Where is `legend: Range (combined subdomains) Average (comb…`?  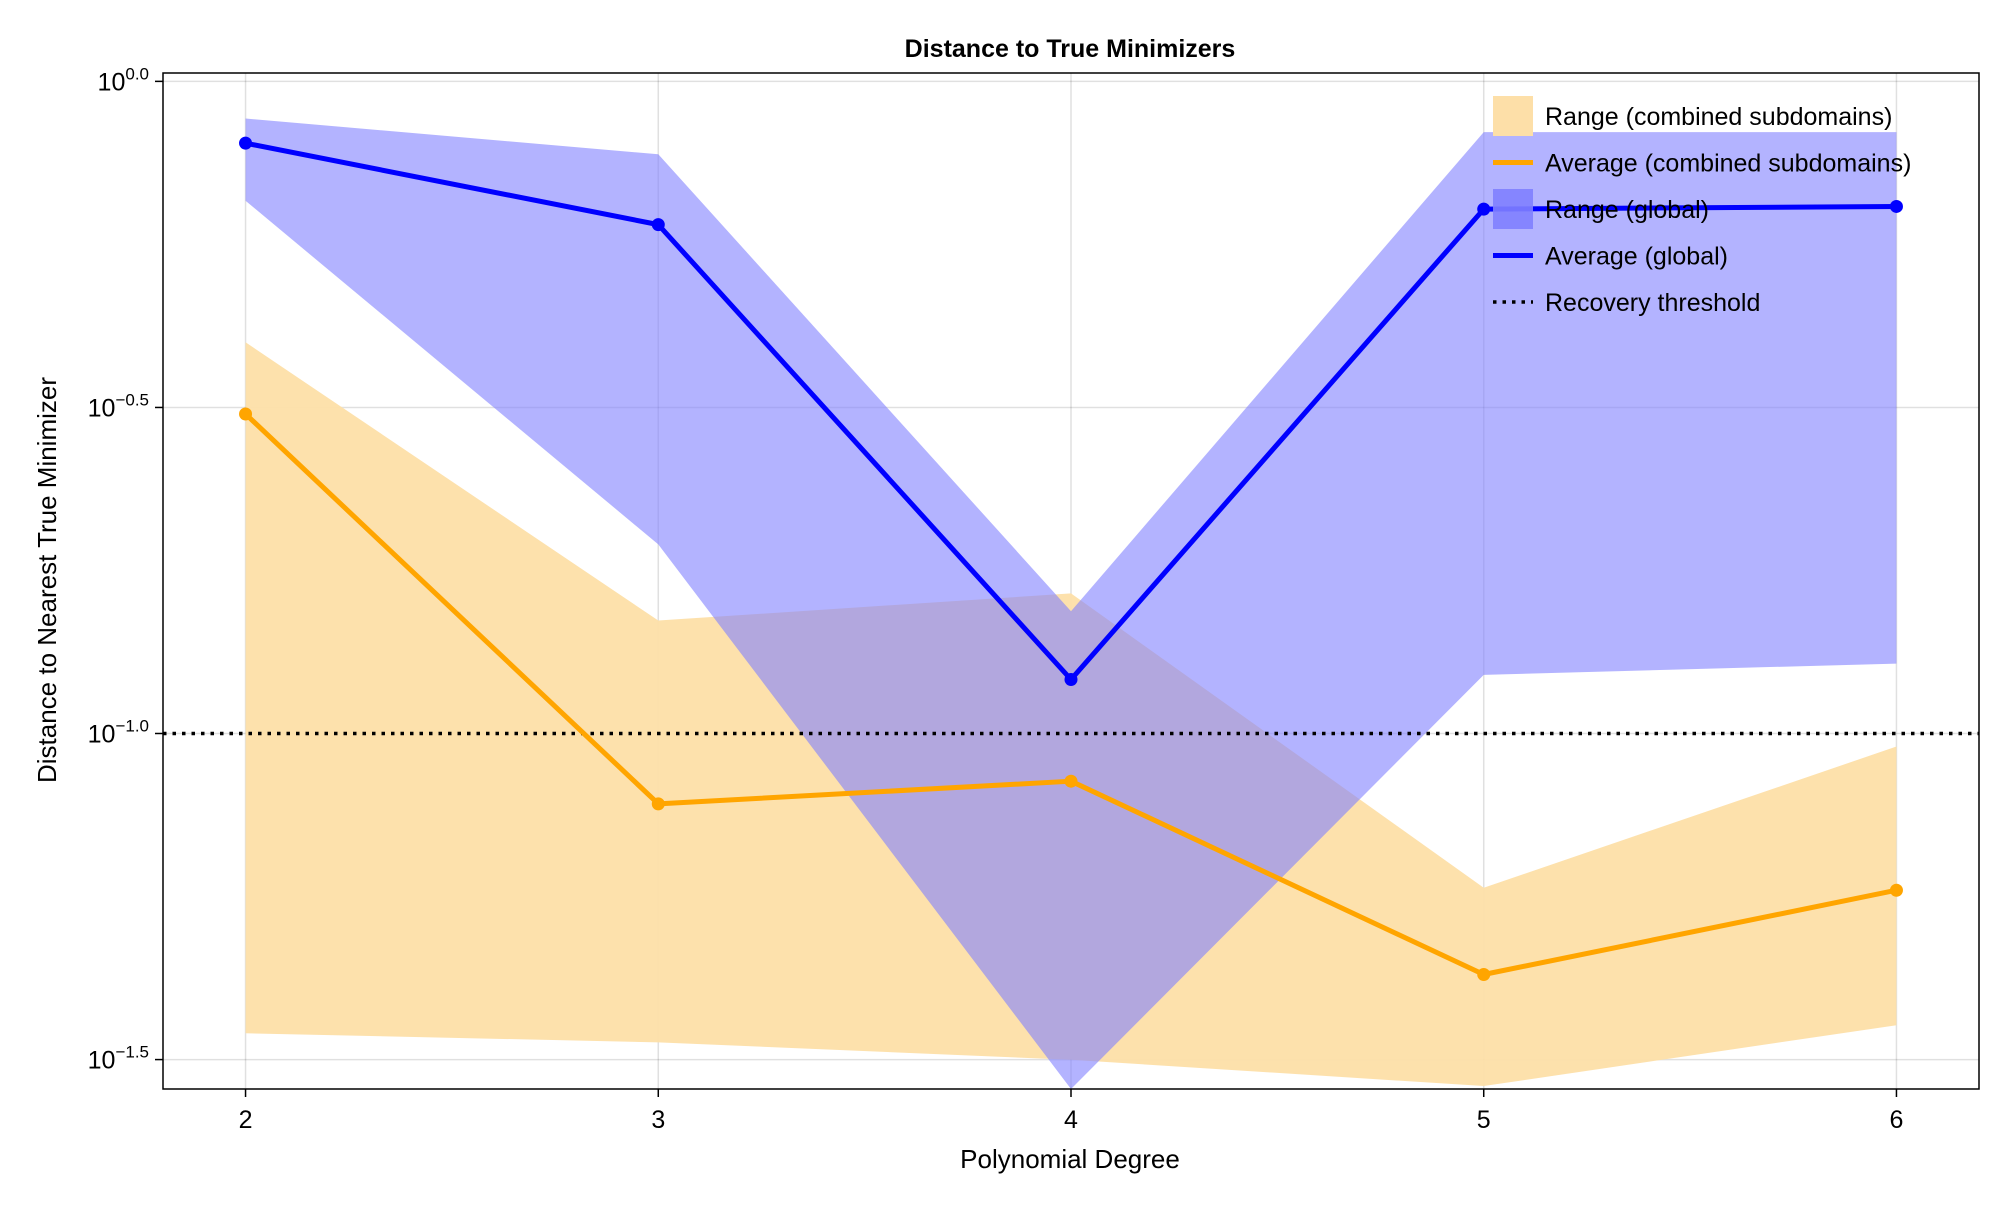
legend: Range (combined subdomains) Average (comb… is located at coordinates (1702, 206).